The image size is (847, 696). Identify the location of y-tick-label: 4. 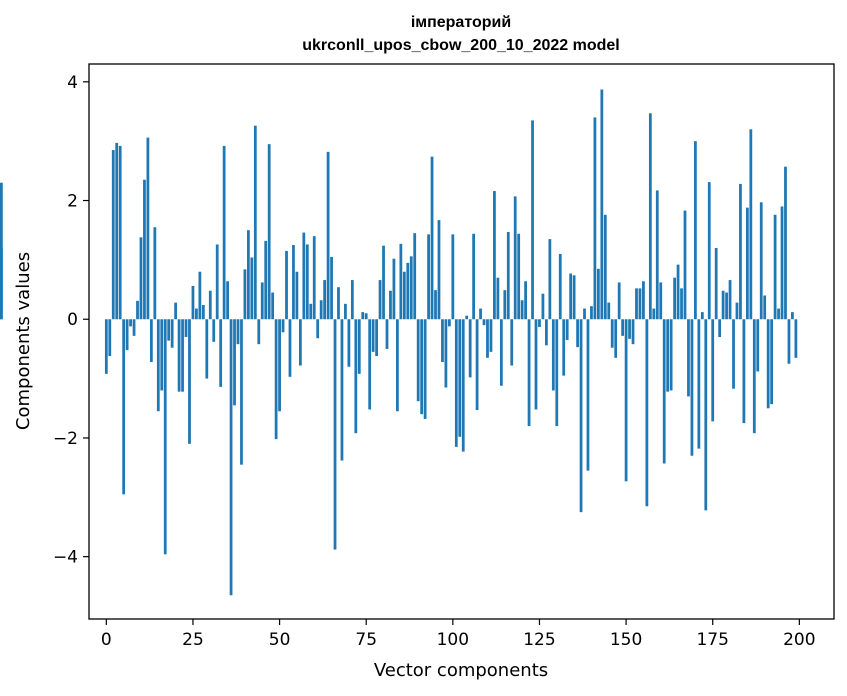
(72, 83).